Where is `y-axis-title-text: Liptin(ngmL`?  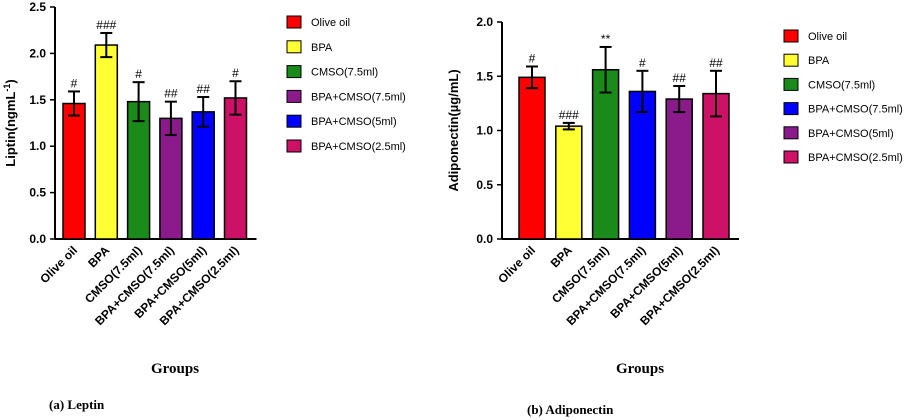 y-axis-title-text: Liptin(ngmL is located at coordinates (10, 129).